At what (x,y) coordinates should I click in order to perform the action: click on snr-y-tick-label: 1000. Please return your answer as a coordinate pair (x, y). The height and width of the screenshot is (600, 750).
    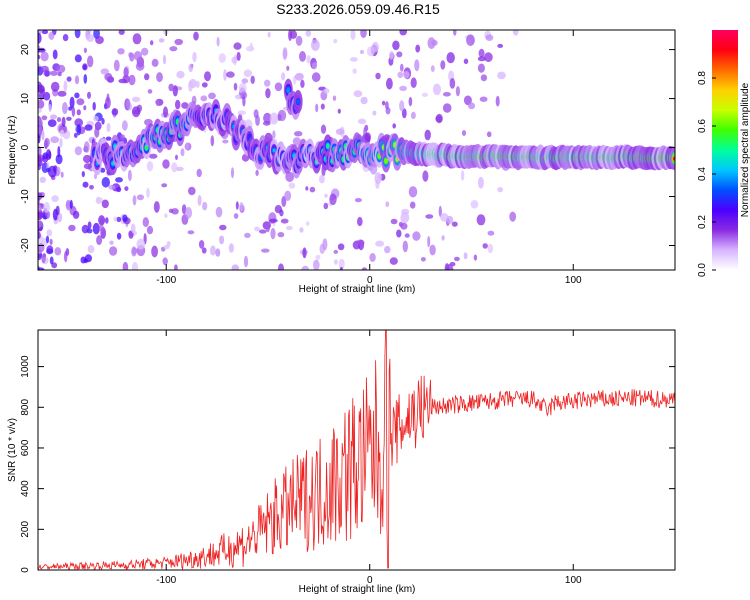
    Looking at the image, I should click on (25, 366).